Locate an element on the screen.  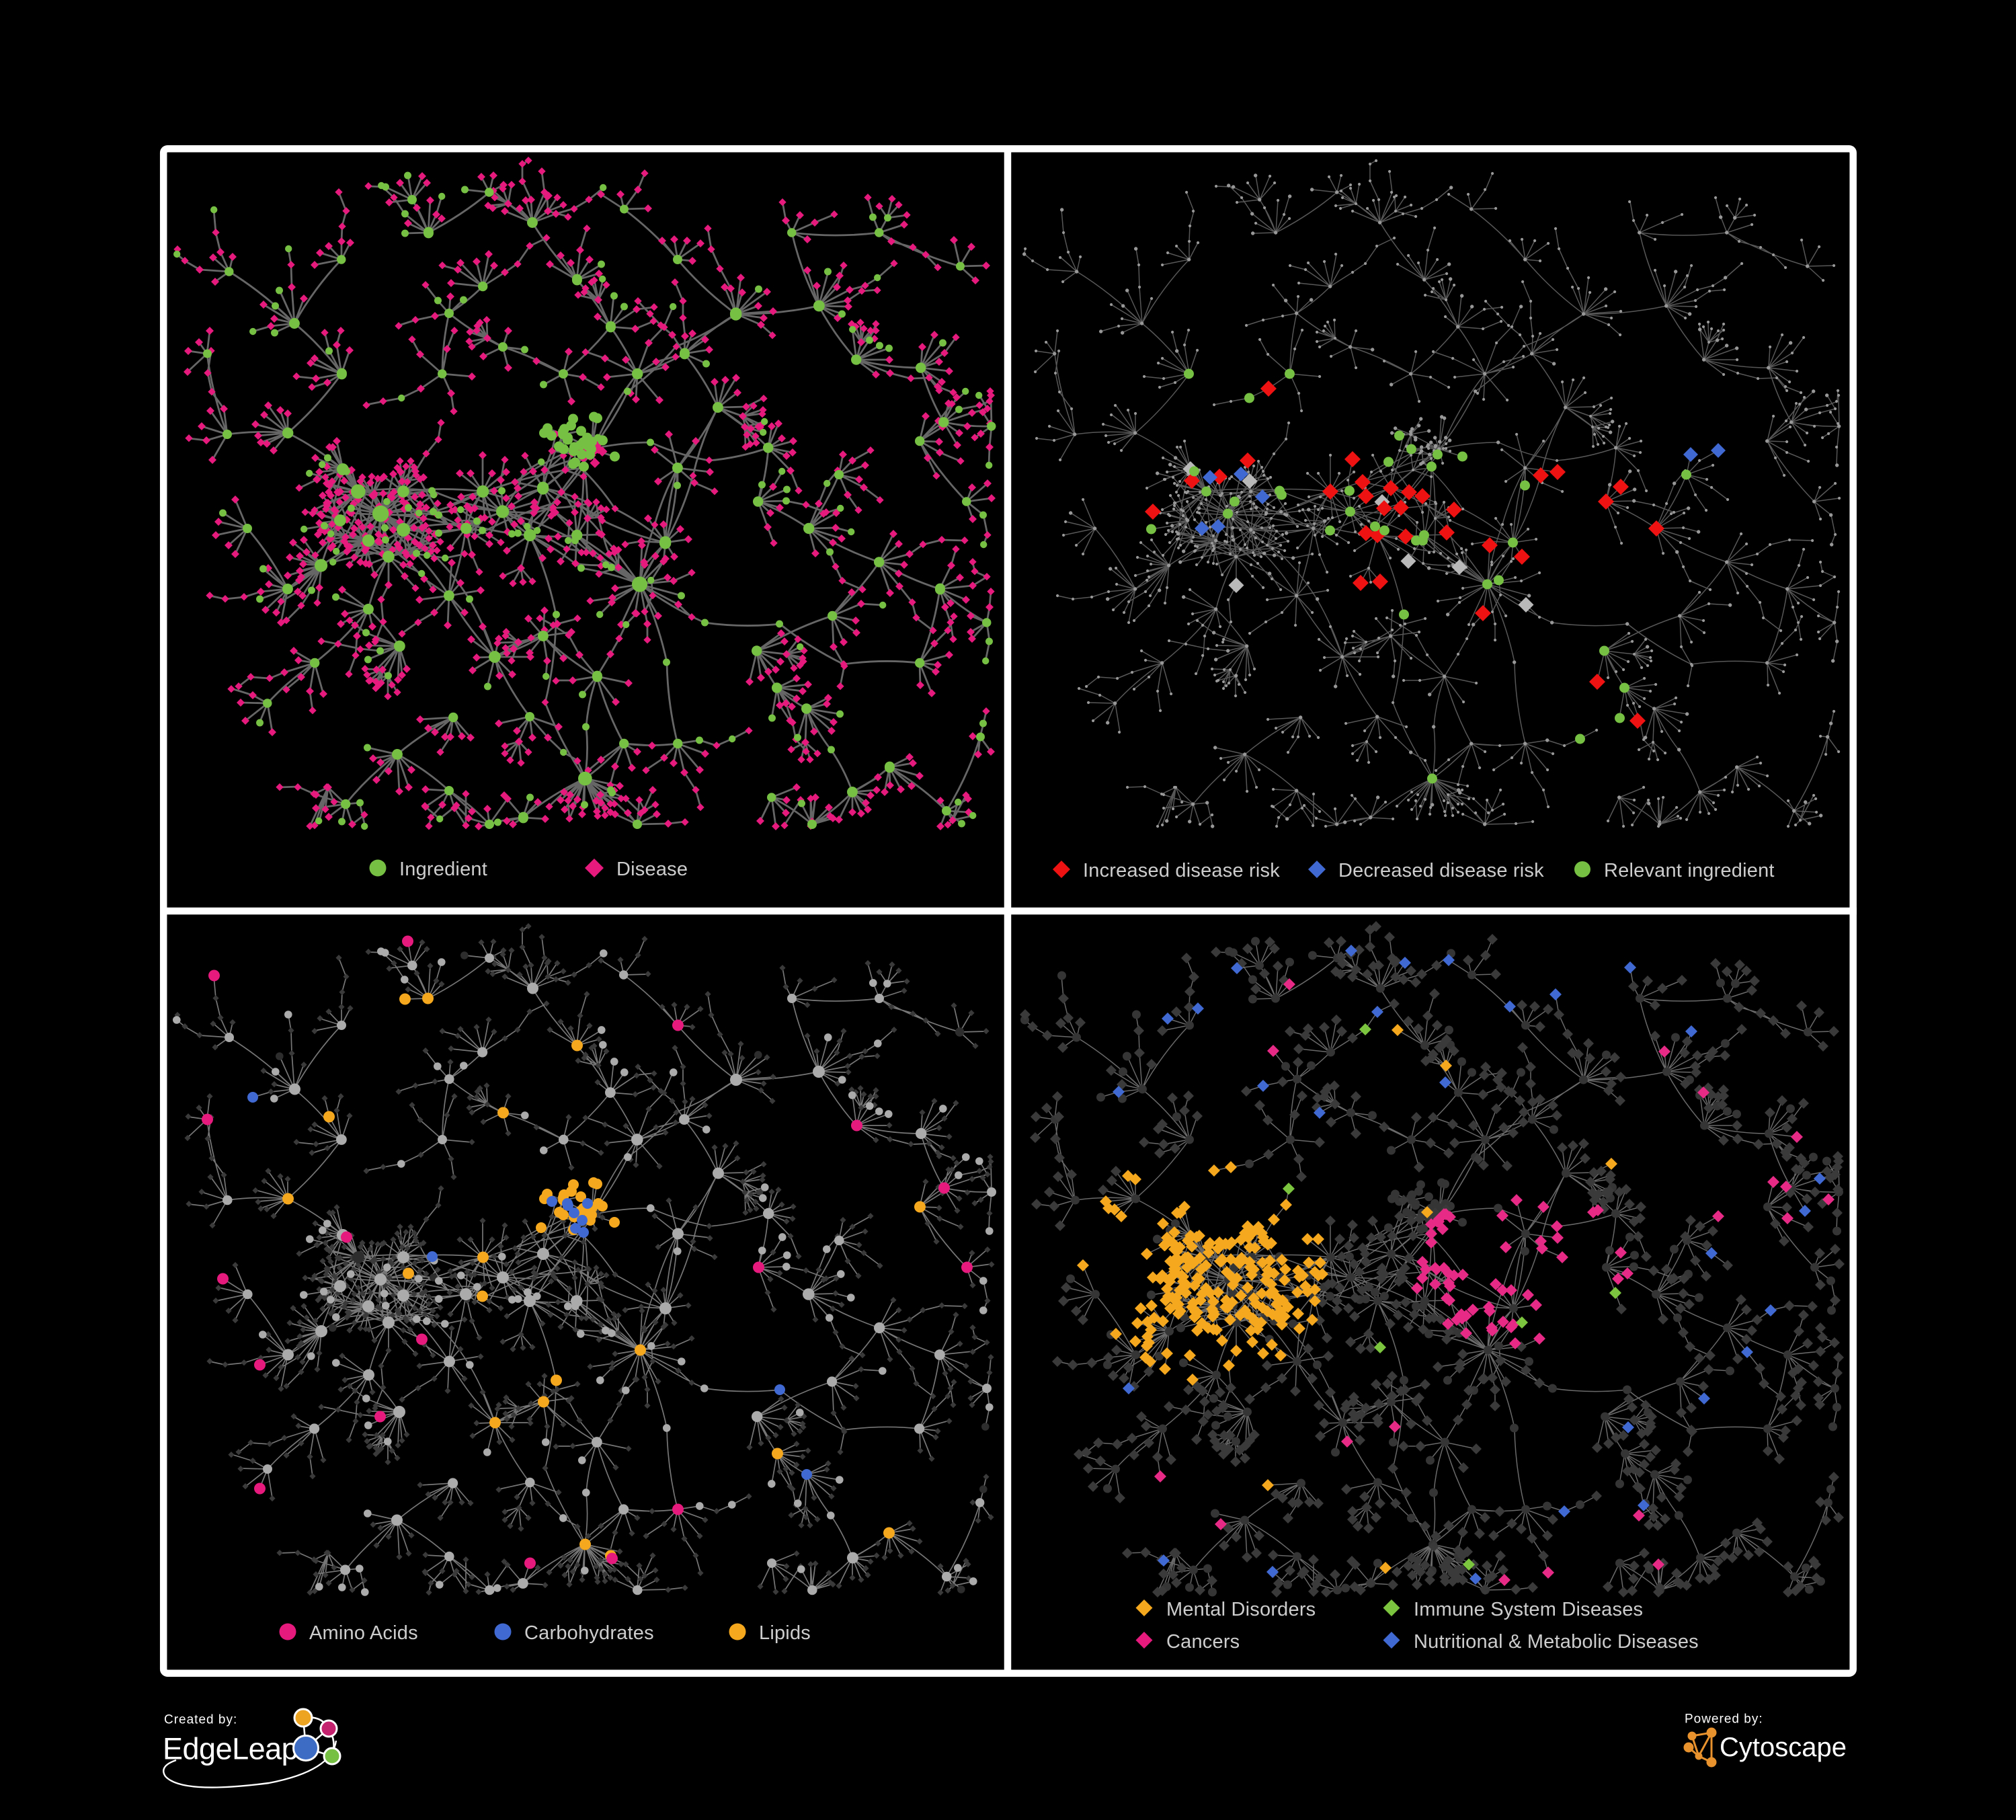
svg-text: Ingredient is located at coordinates (443, 869).